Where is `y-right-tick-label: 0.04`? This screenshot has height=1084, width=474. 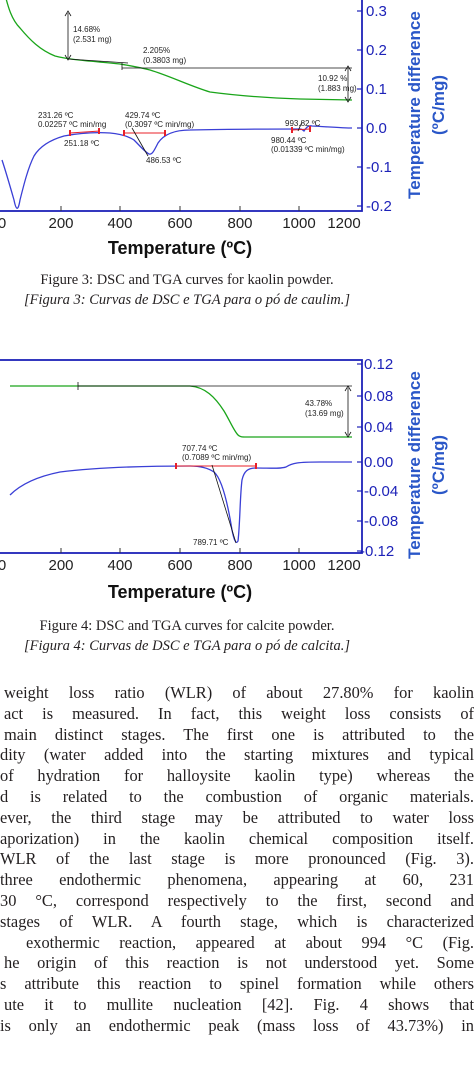
y-right-tick-label: 0.04 is located at coordinates (378, 427).